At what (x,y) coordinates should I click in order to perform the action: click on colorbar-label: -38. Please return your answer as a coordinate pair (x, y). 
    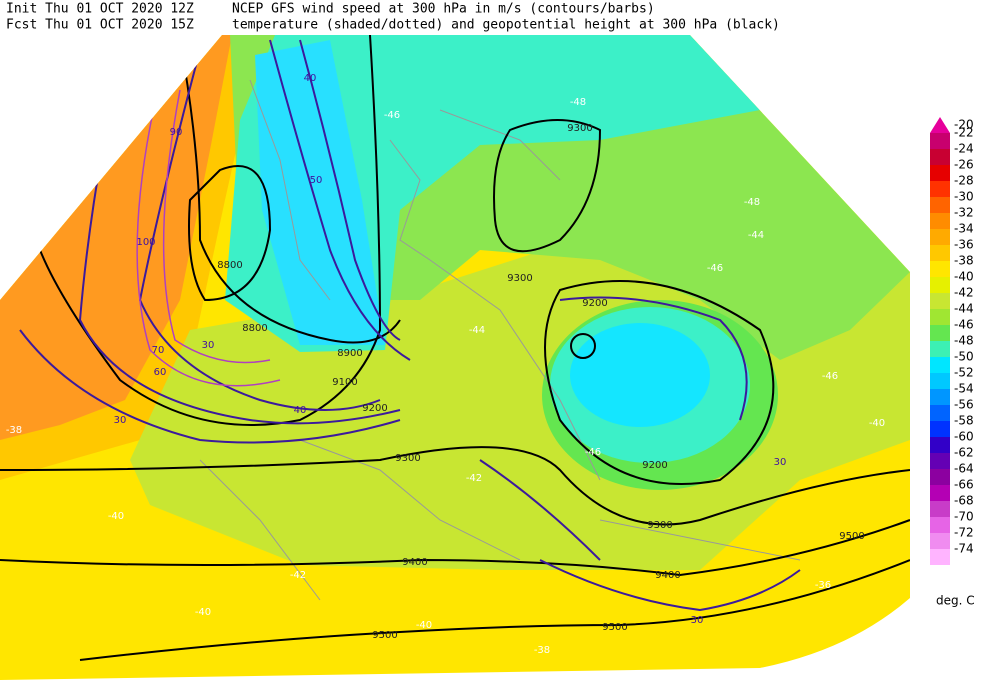
    Looking at the image, I should click on (964, 261).